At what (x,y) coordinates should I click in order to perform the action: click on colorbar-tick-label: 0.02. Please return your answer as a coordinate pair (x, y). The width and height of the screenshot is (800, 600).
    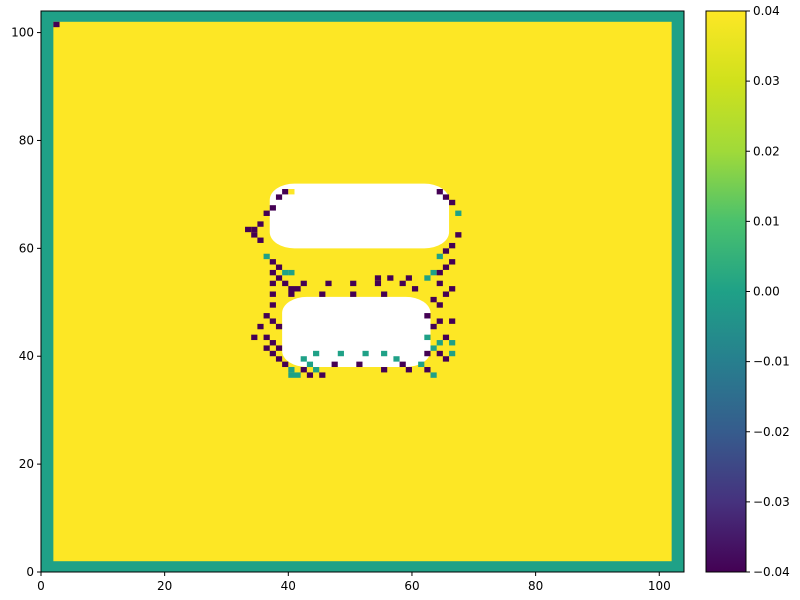
    Looking at the image, I should click on (766, 151).